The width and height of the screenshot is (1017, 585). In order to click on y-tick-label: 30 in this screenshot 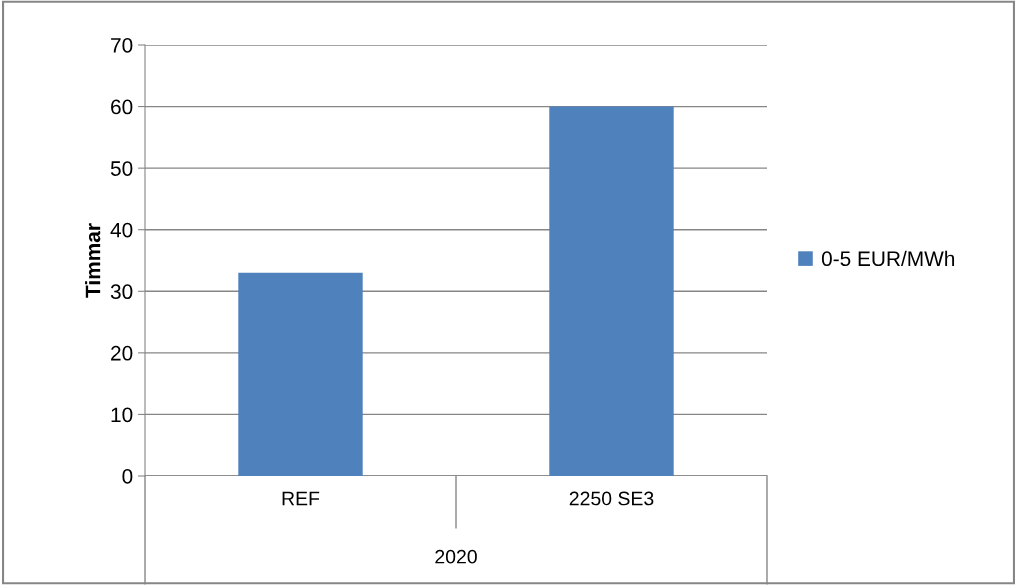, I will do `click(121, 292)`.